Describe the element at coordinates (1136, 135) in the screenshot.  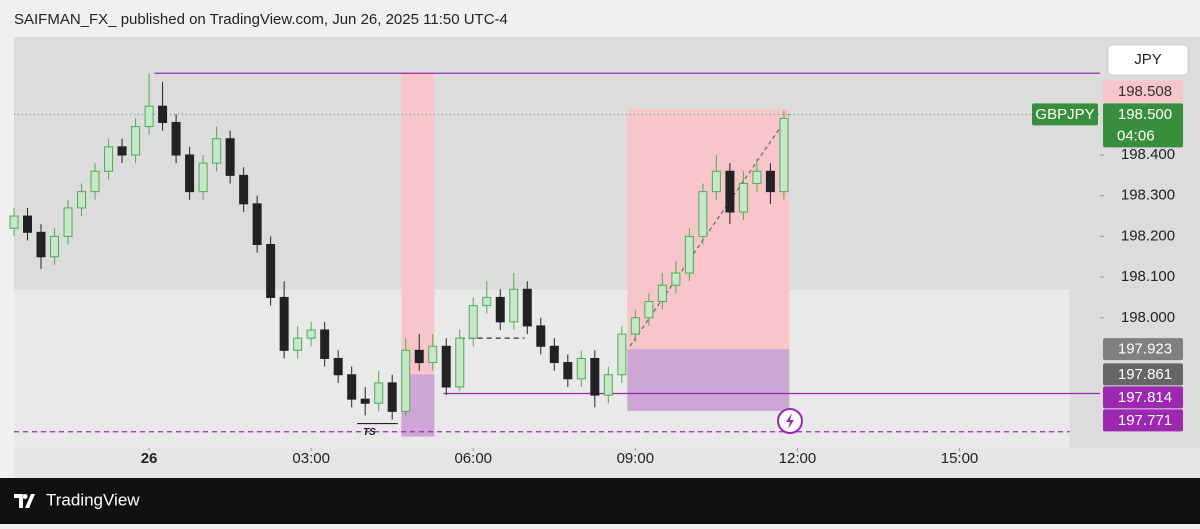
I see `countdown: 04:06` at that location.